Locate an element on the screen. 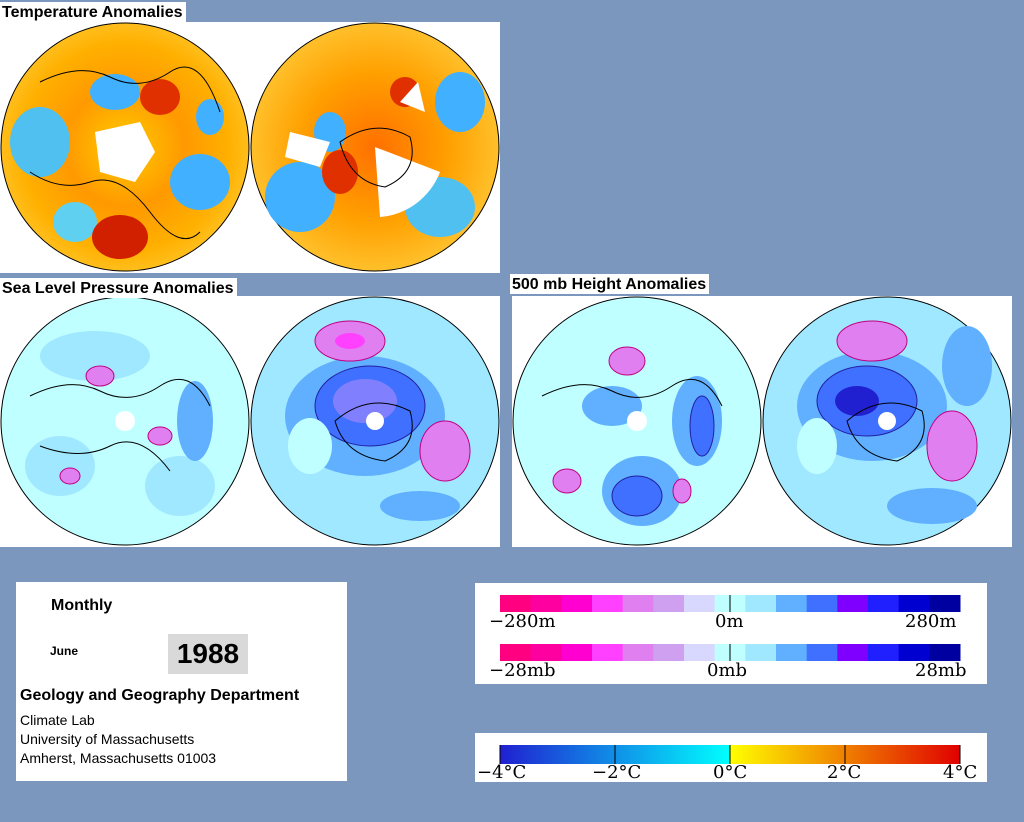  temperature-maps is located at coordinates (250, 147).